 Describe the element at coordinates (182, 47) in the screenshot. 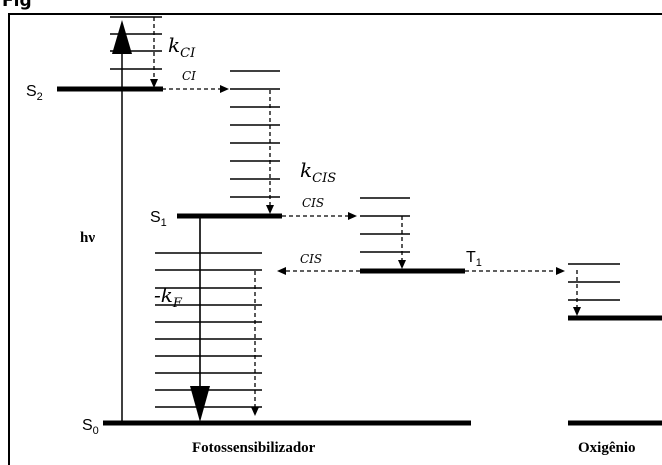

I see `kci-label: kCI` at that location.